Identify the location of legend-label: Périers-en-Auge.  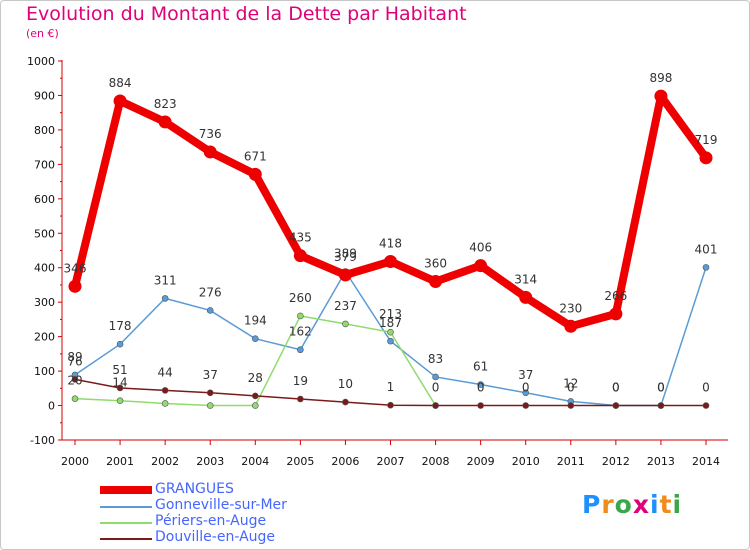
(211, 521).